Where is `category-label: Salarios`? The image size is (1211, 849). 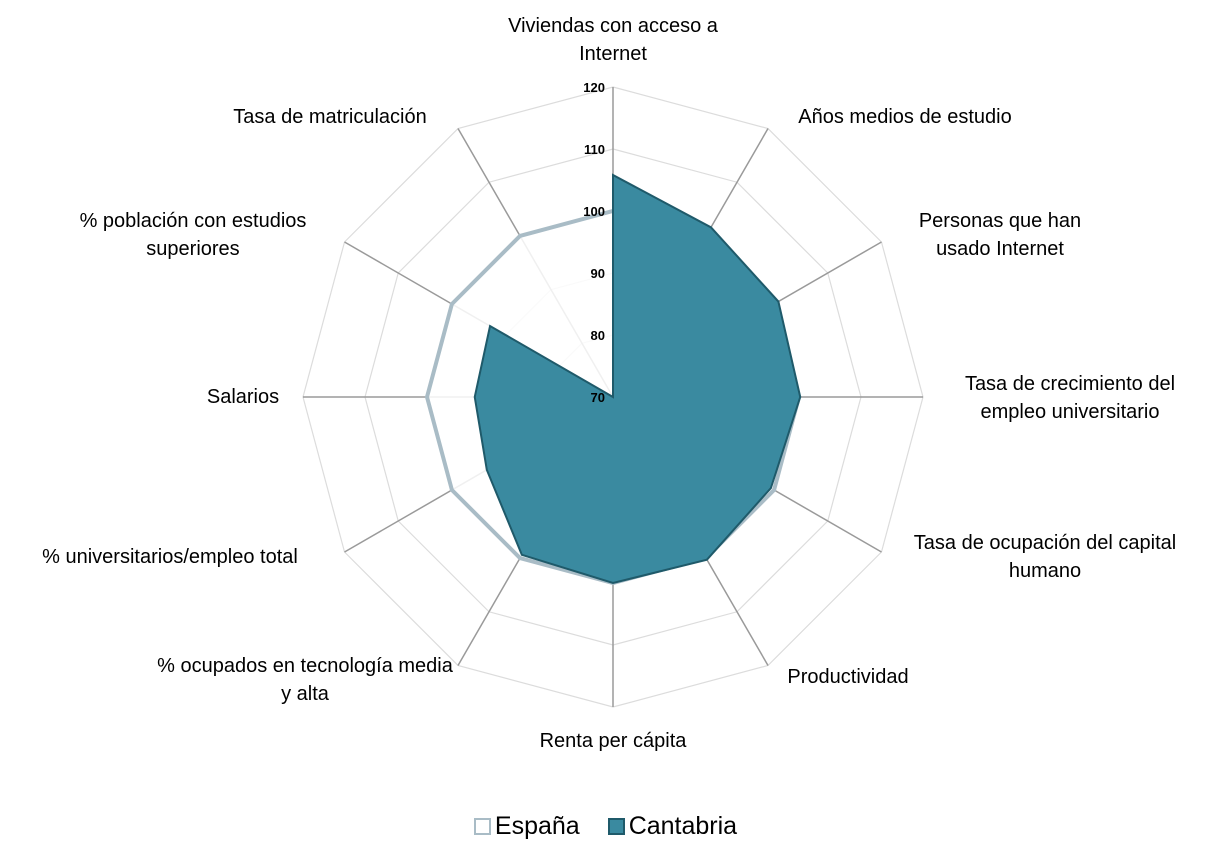
category-label: Salarios is located at coordinates (243, 397).